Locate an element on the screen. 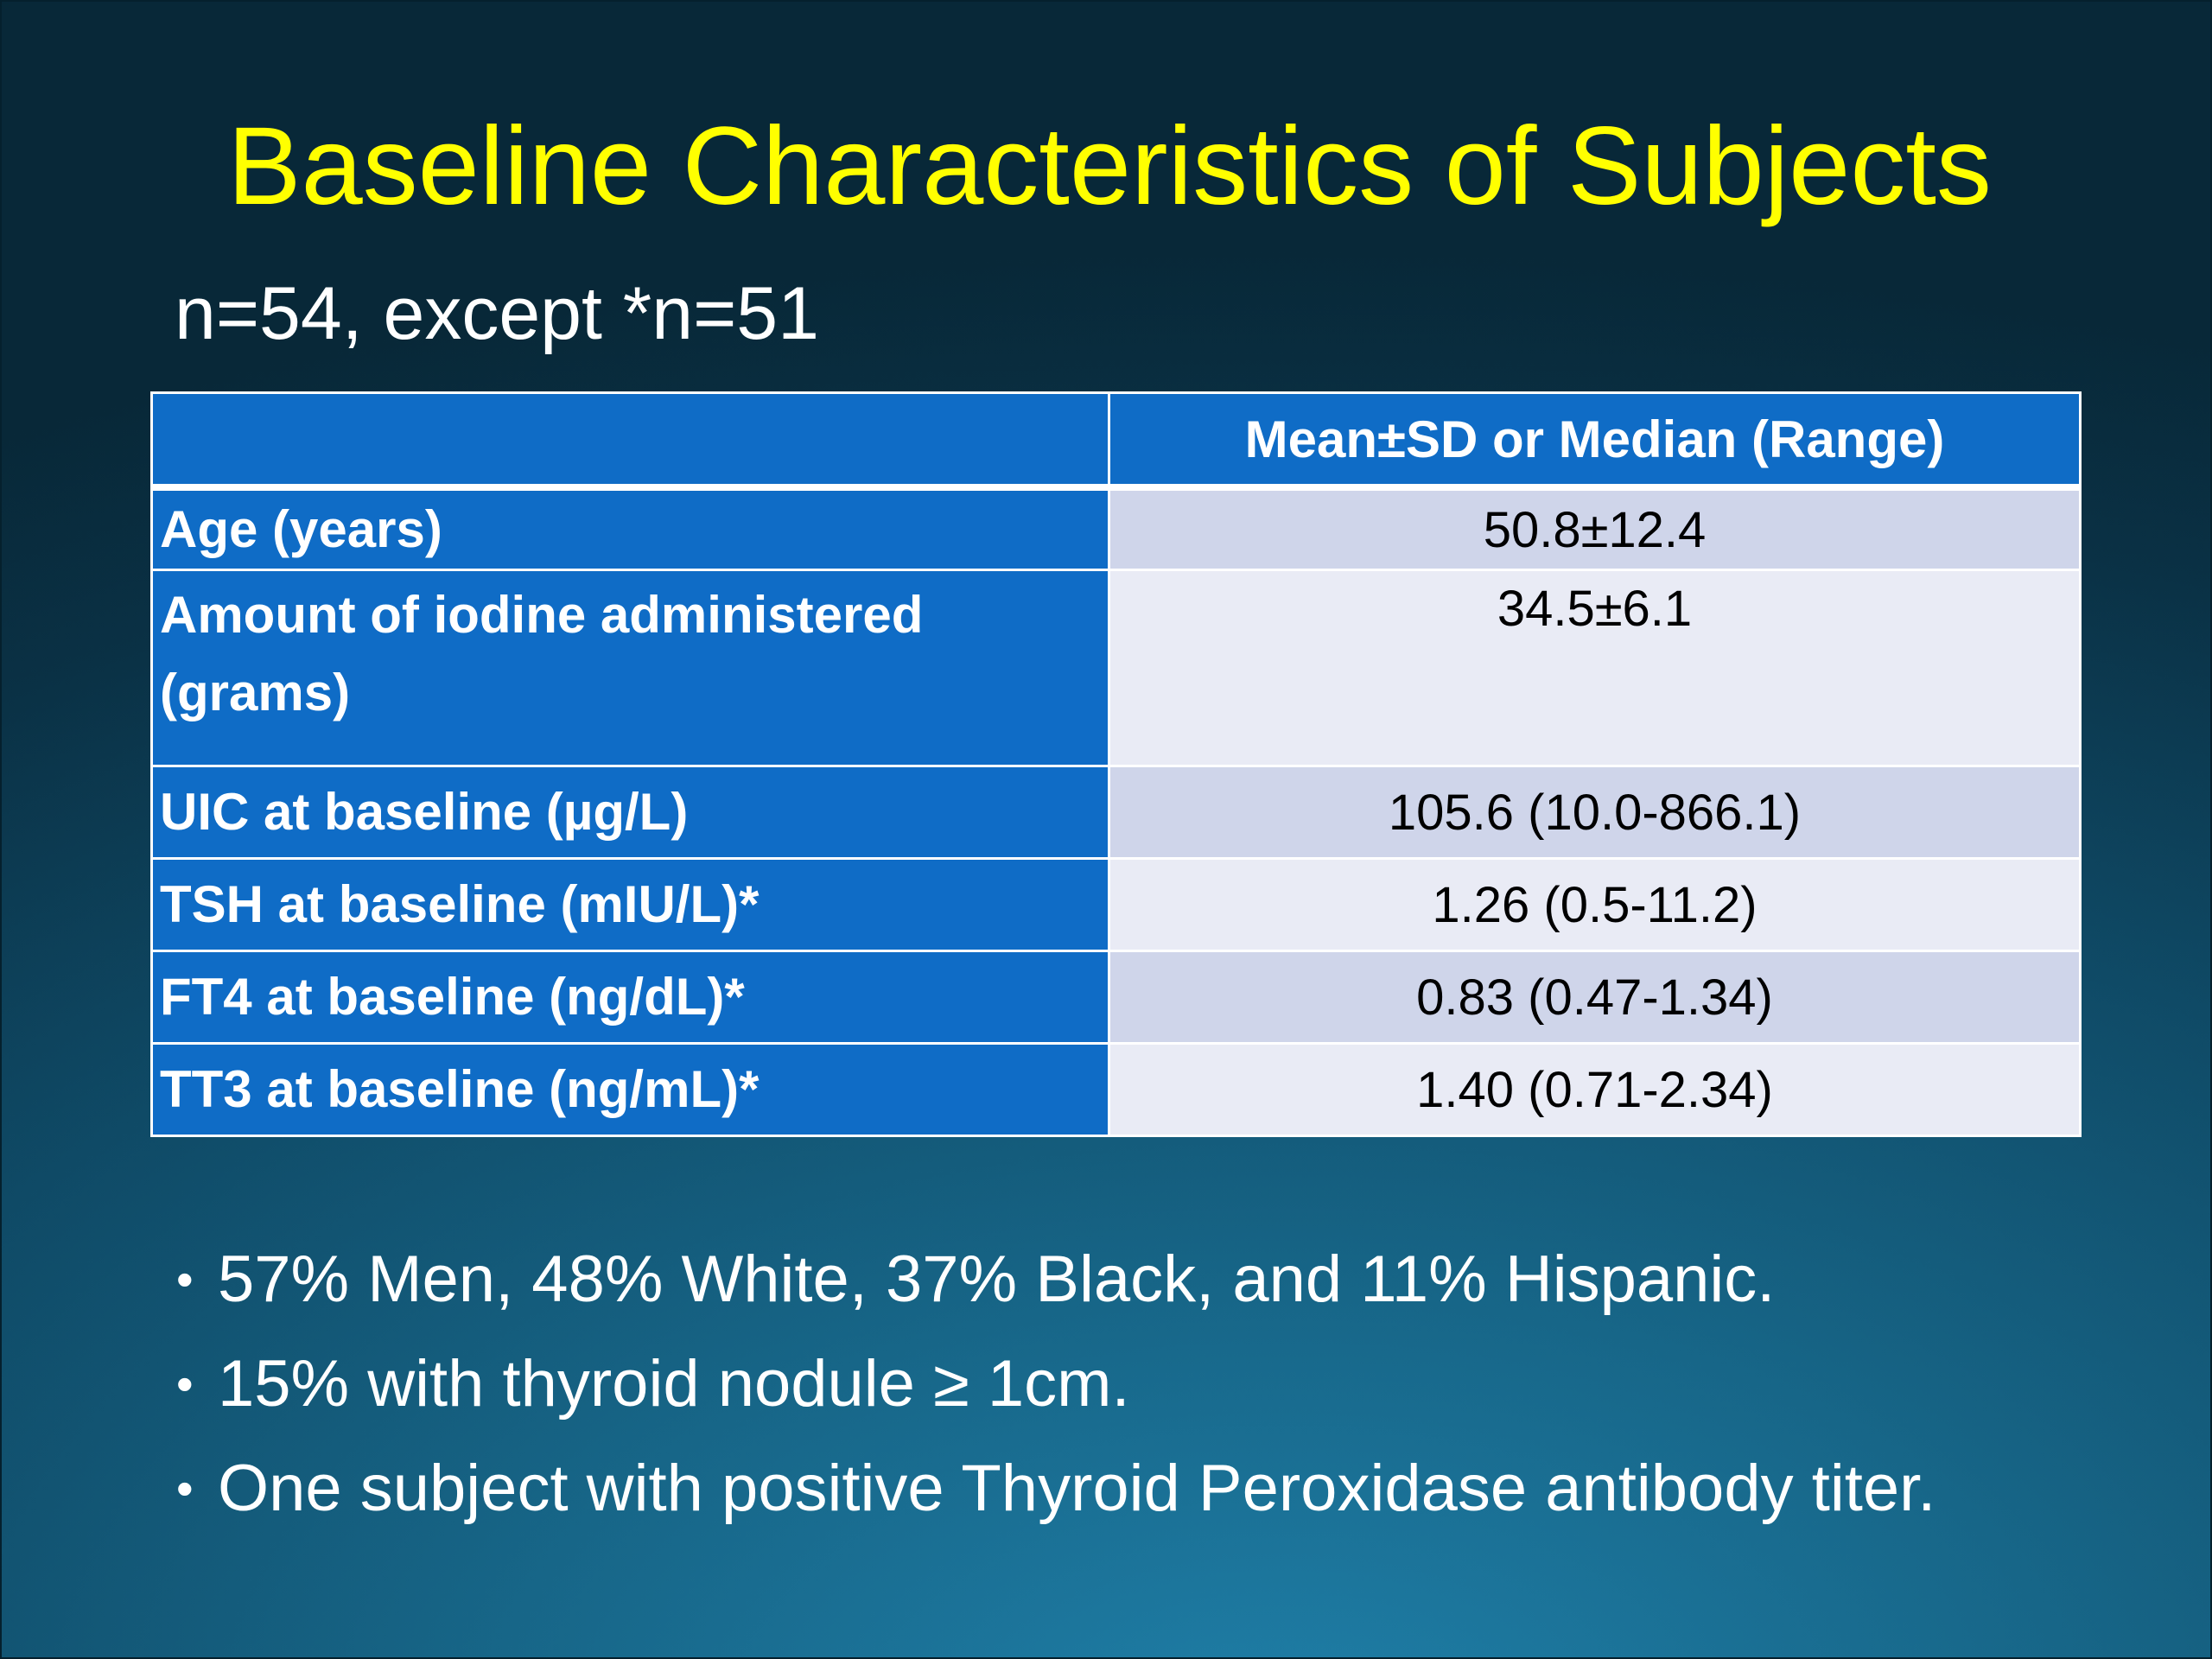 The image size is (2212, 1659). row-label: FT4 at baseline (ng/dL)* is located at coordinates (630, 998).